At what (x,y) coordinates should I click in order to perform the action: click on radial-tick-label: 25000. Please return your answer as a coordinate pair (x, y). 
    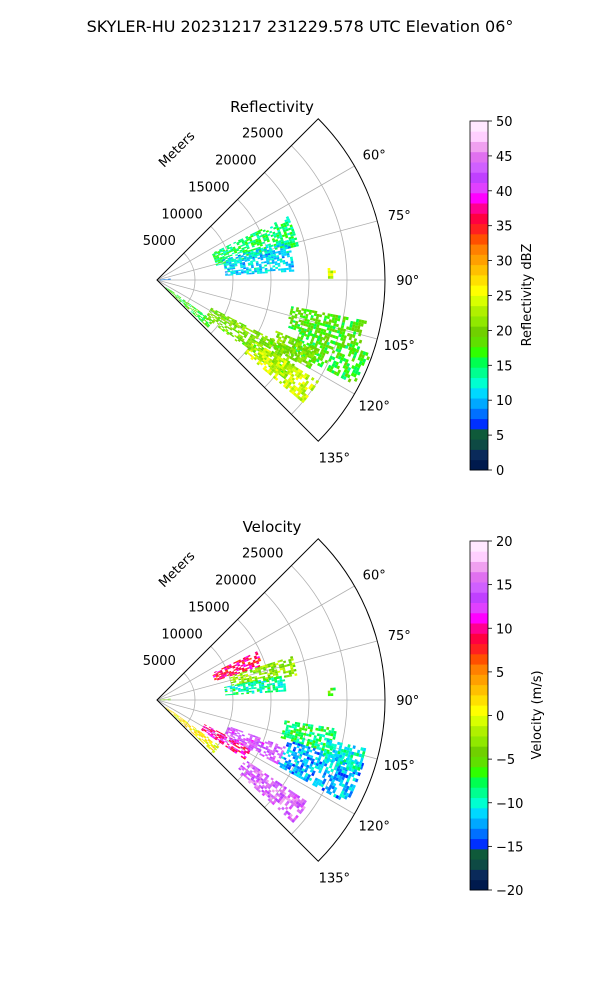
    Looking at the image, I should click on (262, 554).